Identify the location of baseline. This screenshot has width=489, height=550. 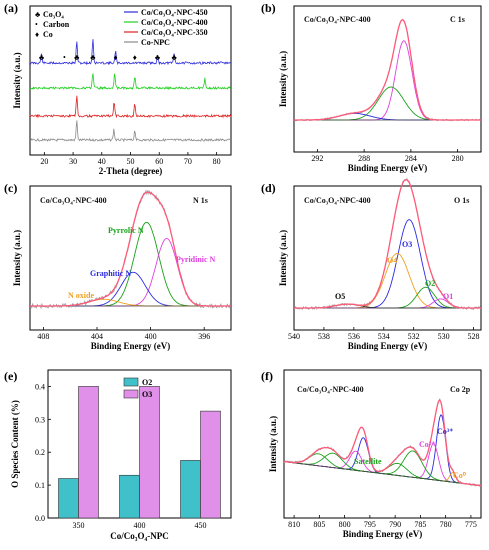
(382, 473).